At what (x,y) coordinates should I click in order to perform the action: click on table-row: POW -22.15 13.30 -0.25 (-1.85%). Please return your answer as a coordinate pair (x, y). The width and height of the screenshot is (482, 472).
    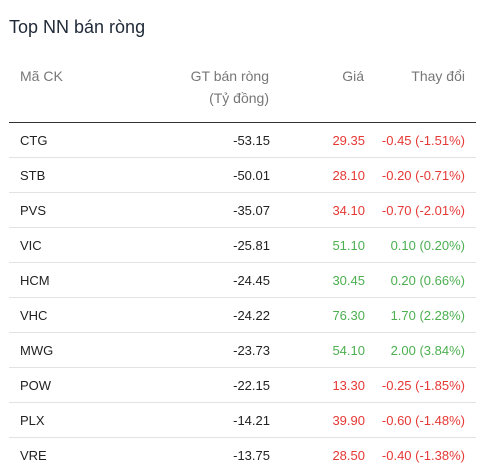
    Looking at the image, I should click on (242, 385).